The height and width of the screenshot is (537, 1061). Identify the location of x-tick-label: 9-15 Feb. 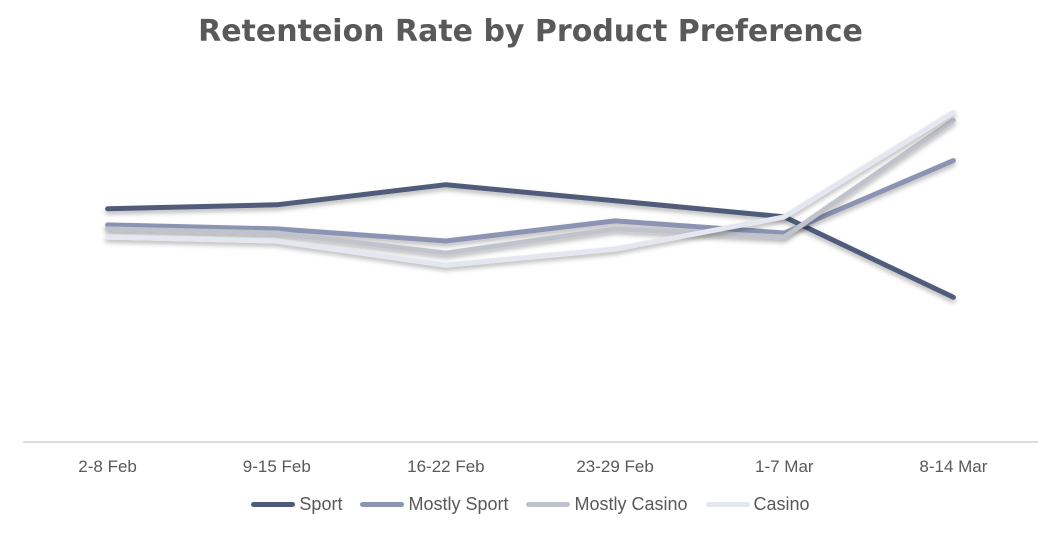
(277, 466).